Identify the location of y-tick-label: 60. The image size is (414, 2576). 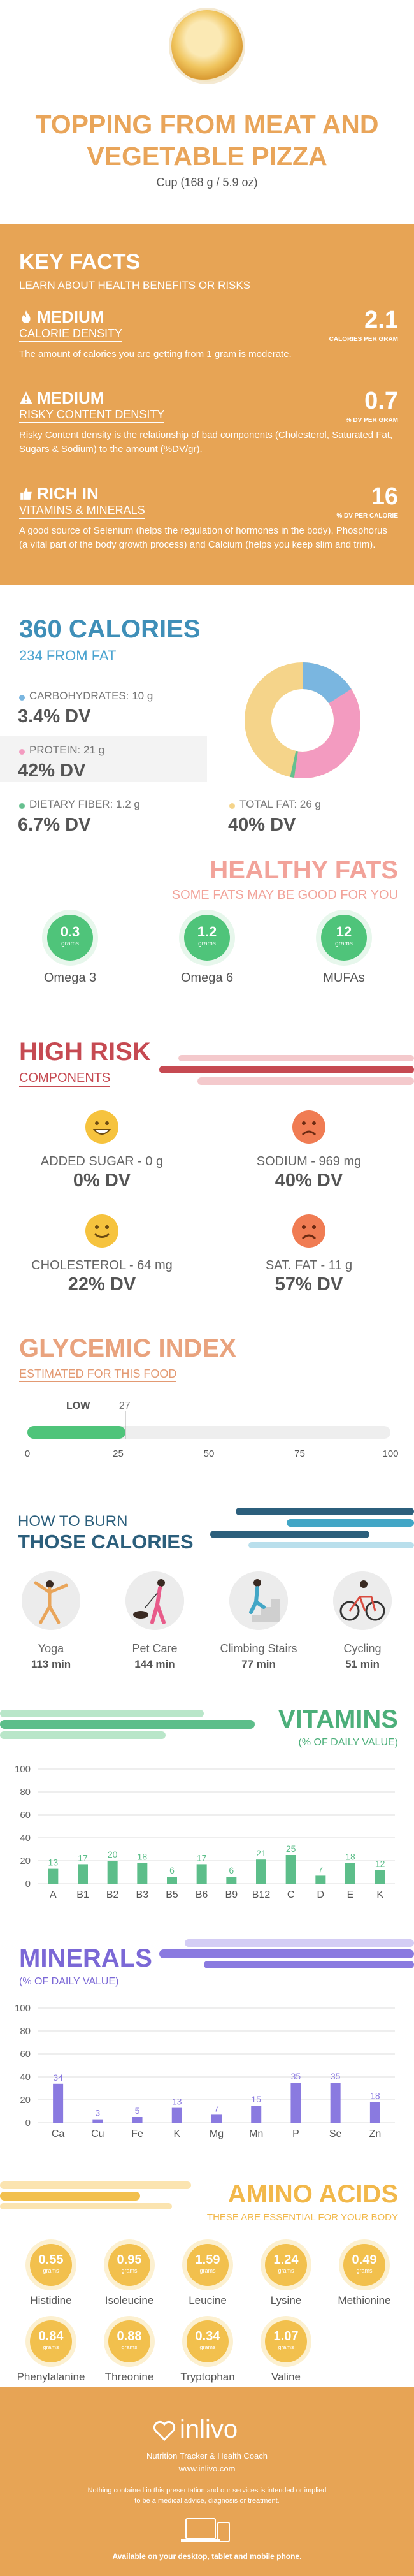
(26, 1815).